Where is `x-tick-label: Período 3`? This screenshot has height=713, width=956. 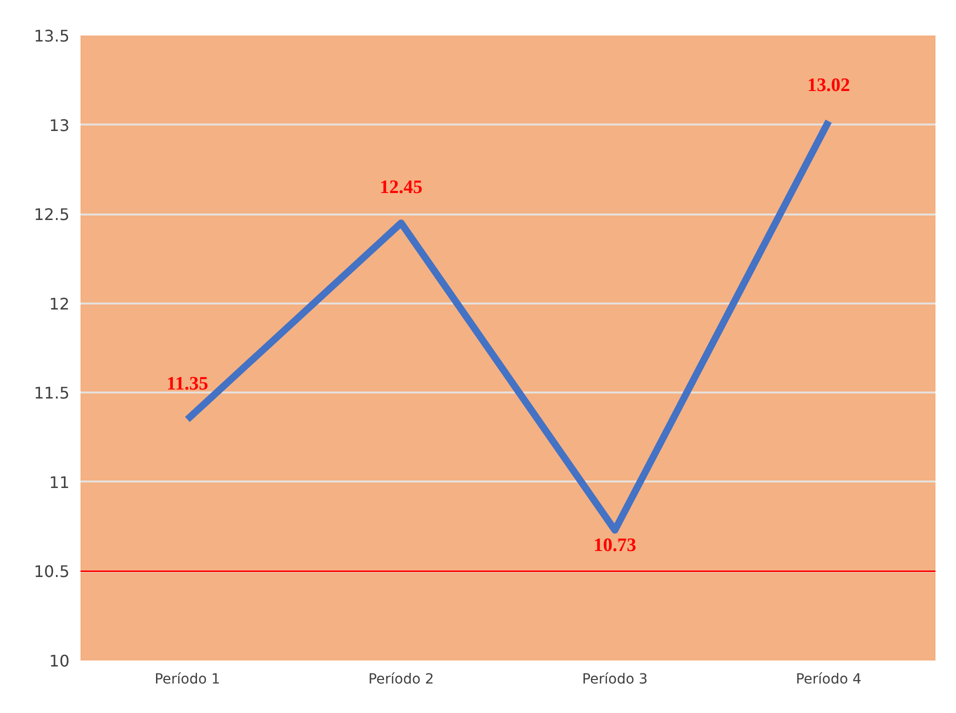
x-tick-label: Período 3 is located at coordinates (615, 680).